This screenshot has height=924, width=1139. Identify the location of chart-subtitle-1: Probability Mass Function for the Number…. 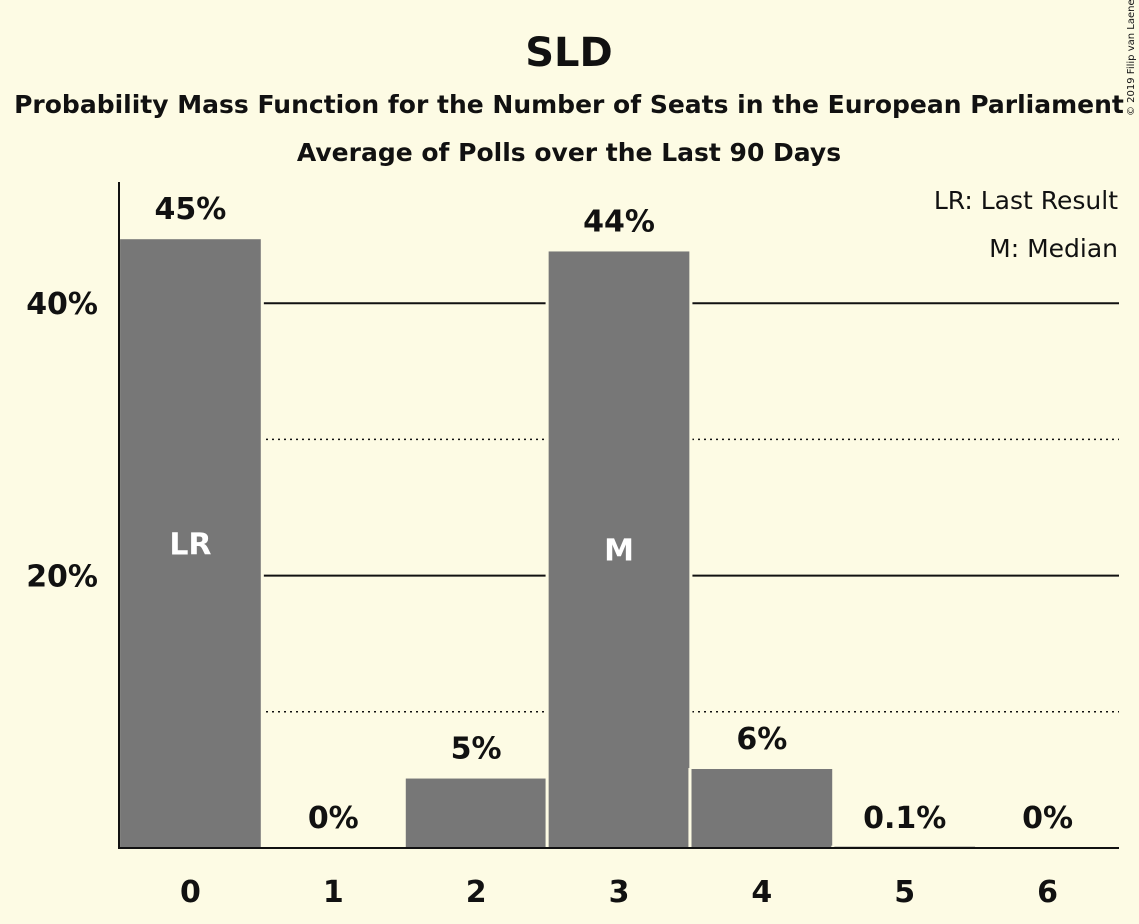
(569, 104).